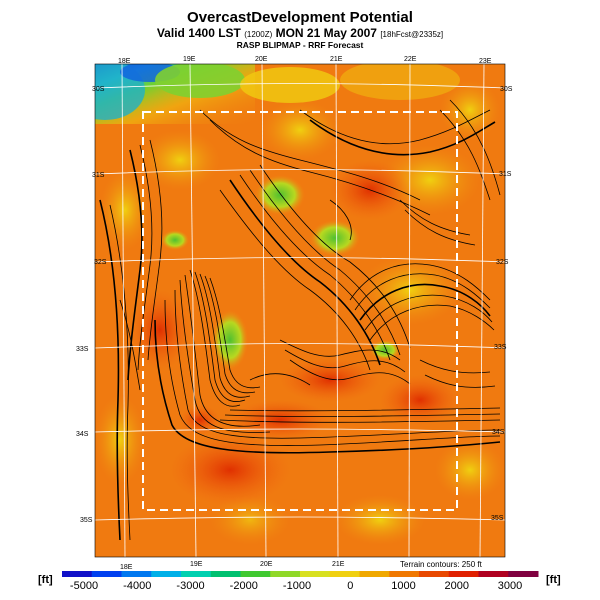 The height and width of the screenshot is (600, 600). I want to click on lat-label-left: 34S, so click(82, 434).